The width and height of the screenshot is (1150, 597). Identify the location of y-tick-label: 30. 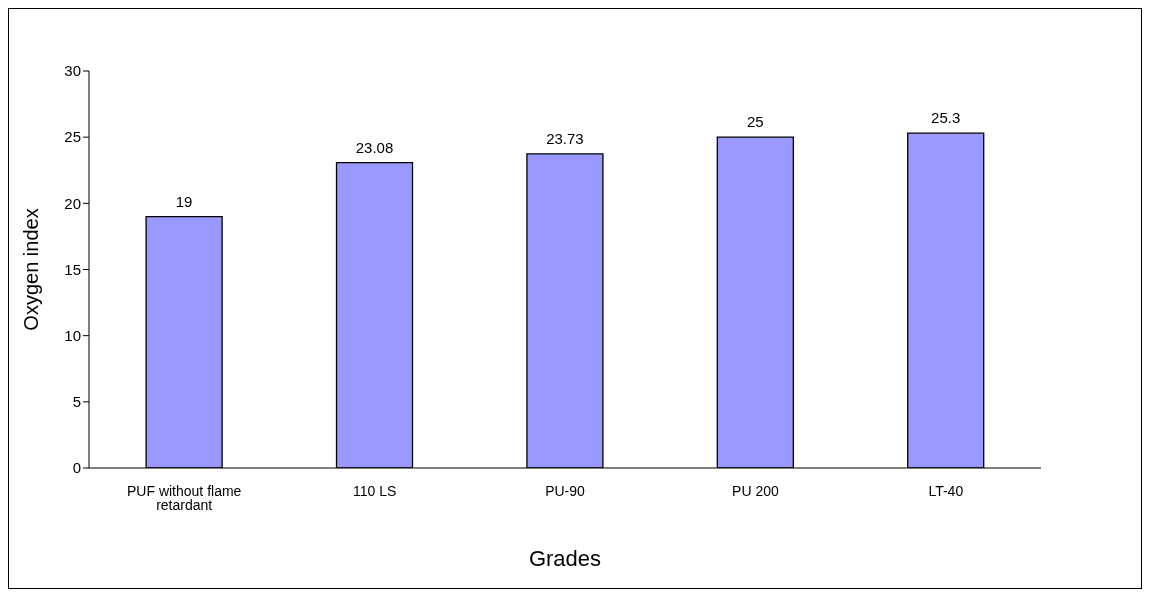
(72, 71).